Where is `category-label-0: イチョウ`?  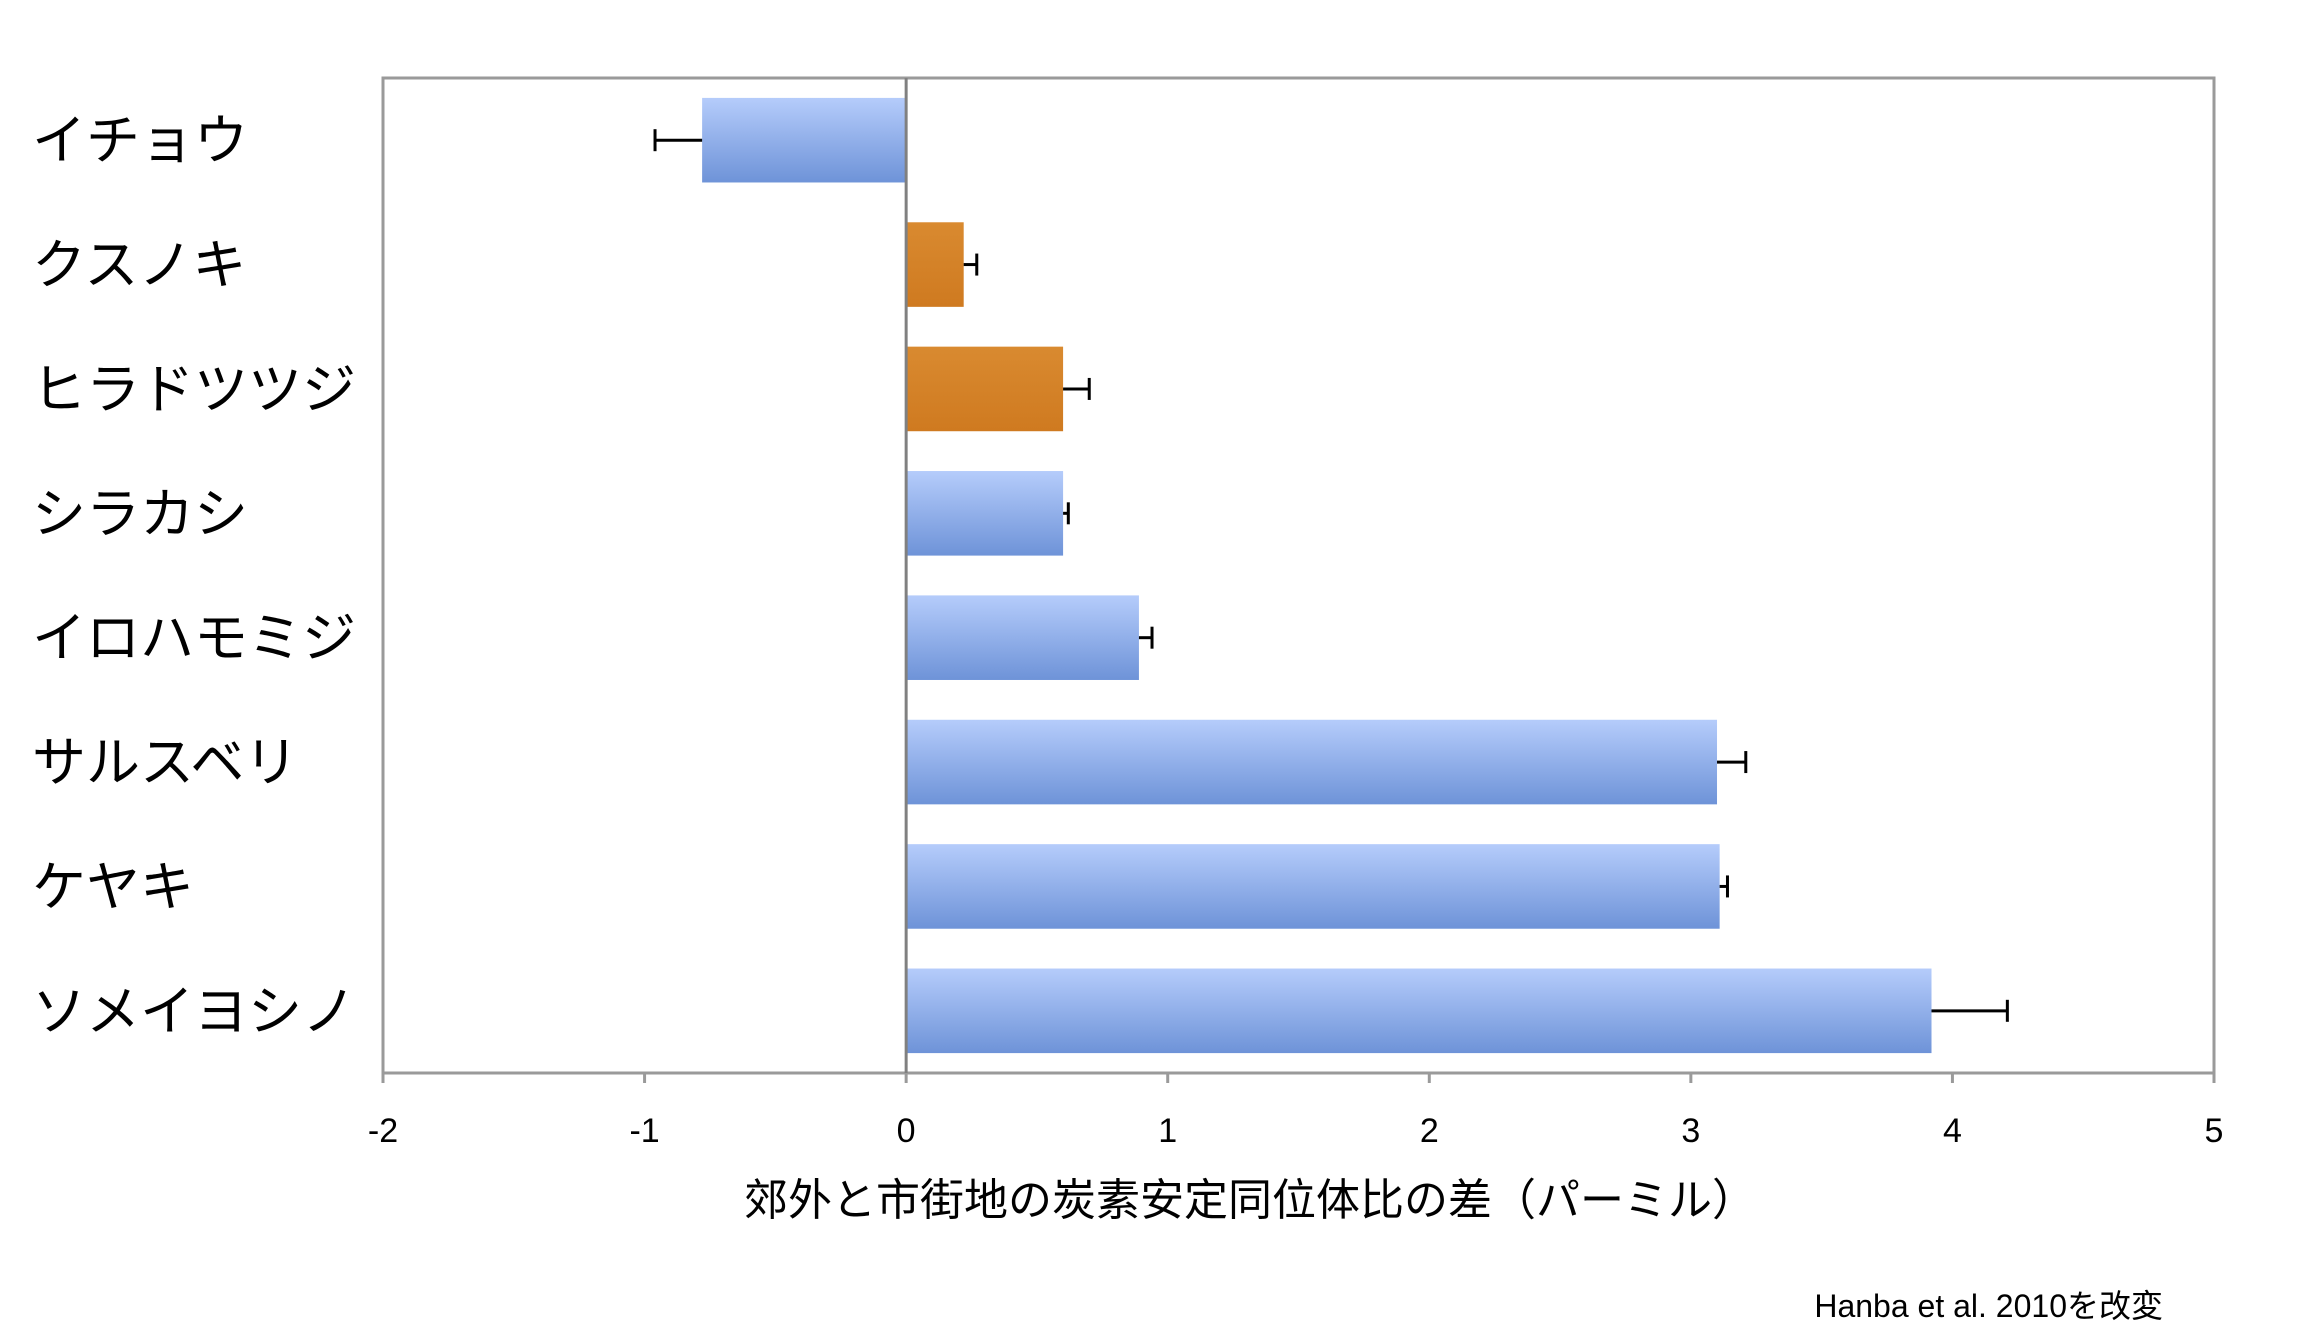
category-label-0: イチョウ is located at coordinates (140, 140).